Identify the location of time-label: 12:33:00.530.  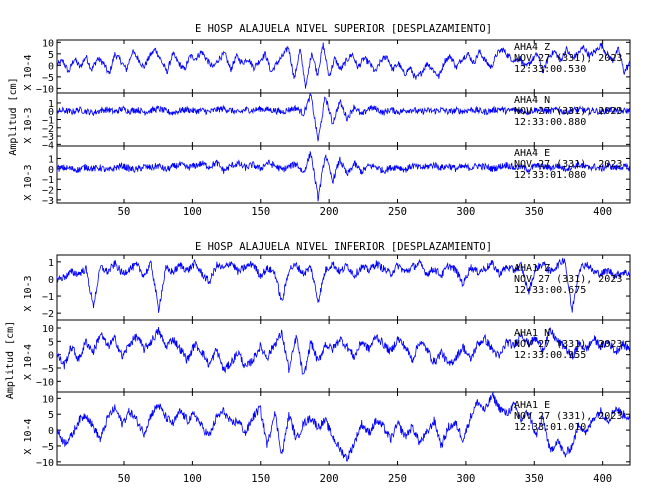
(550, 69).